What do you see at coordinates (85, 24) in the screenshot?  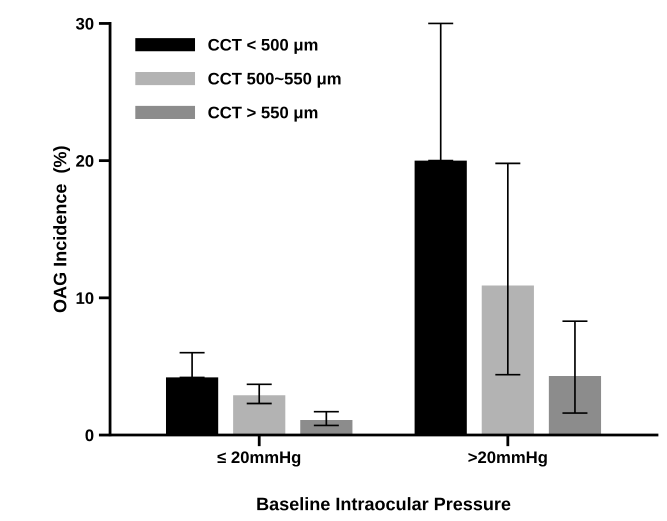 I see `y-tick-label: 30` at bounding box center [85, 24].